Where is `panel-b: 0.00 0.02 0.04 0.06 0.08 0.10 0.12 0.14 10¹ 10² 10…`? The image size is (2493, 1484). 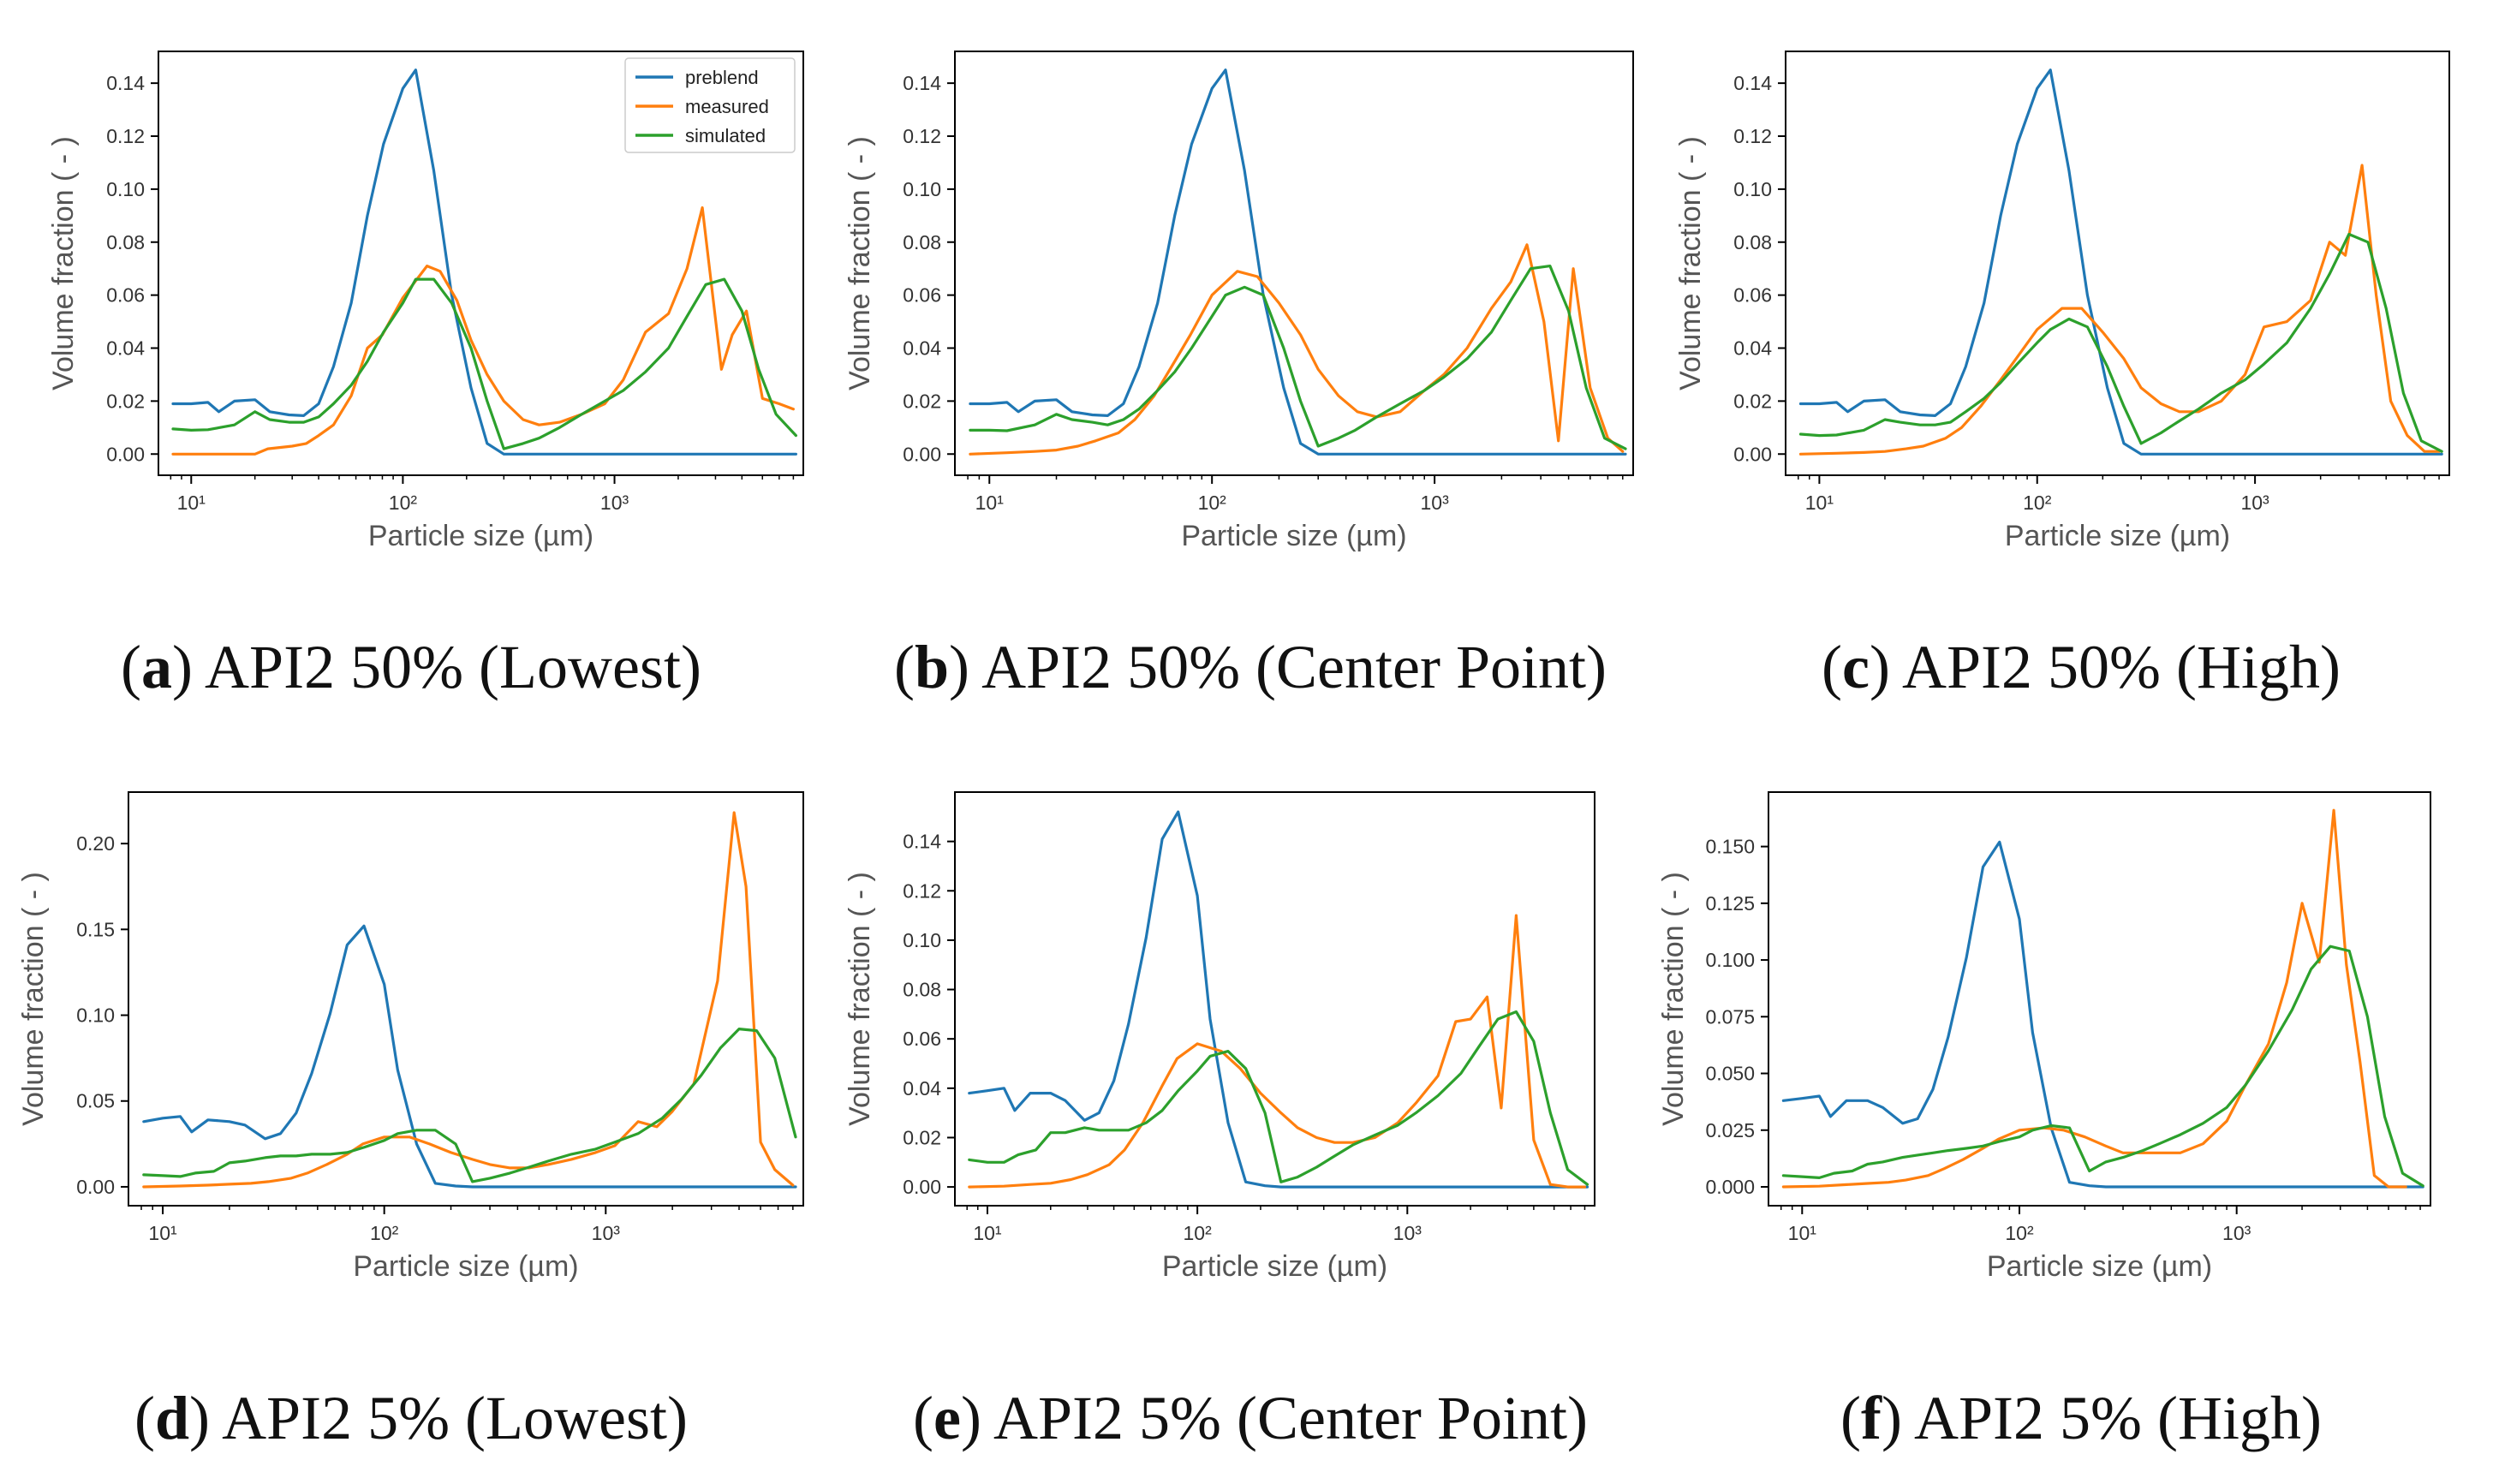 panel-b: 0.00 0.02 0.04 0.06 0.08 0.10 0.12 0.14 10¹ 10² 10… is located at coordinates (1239, 302).